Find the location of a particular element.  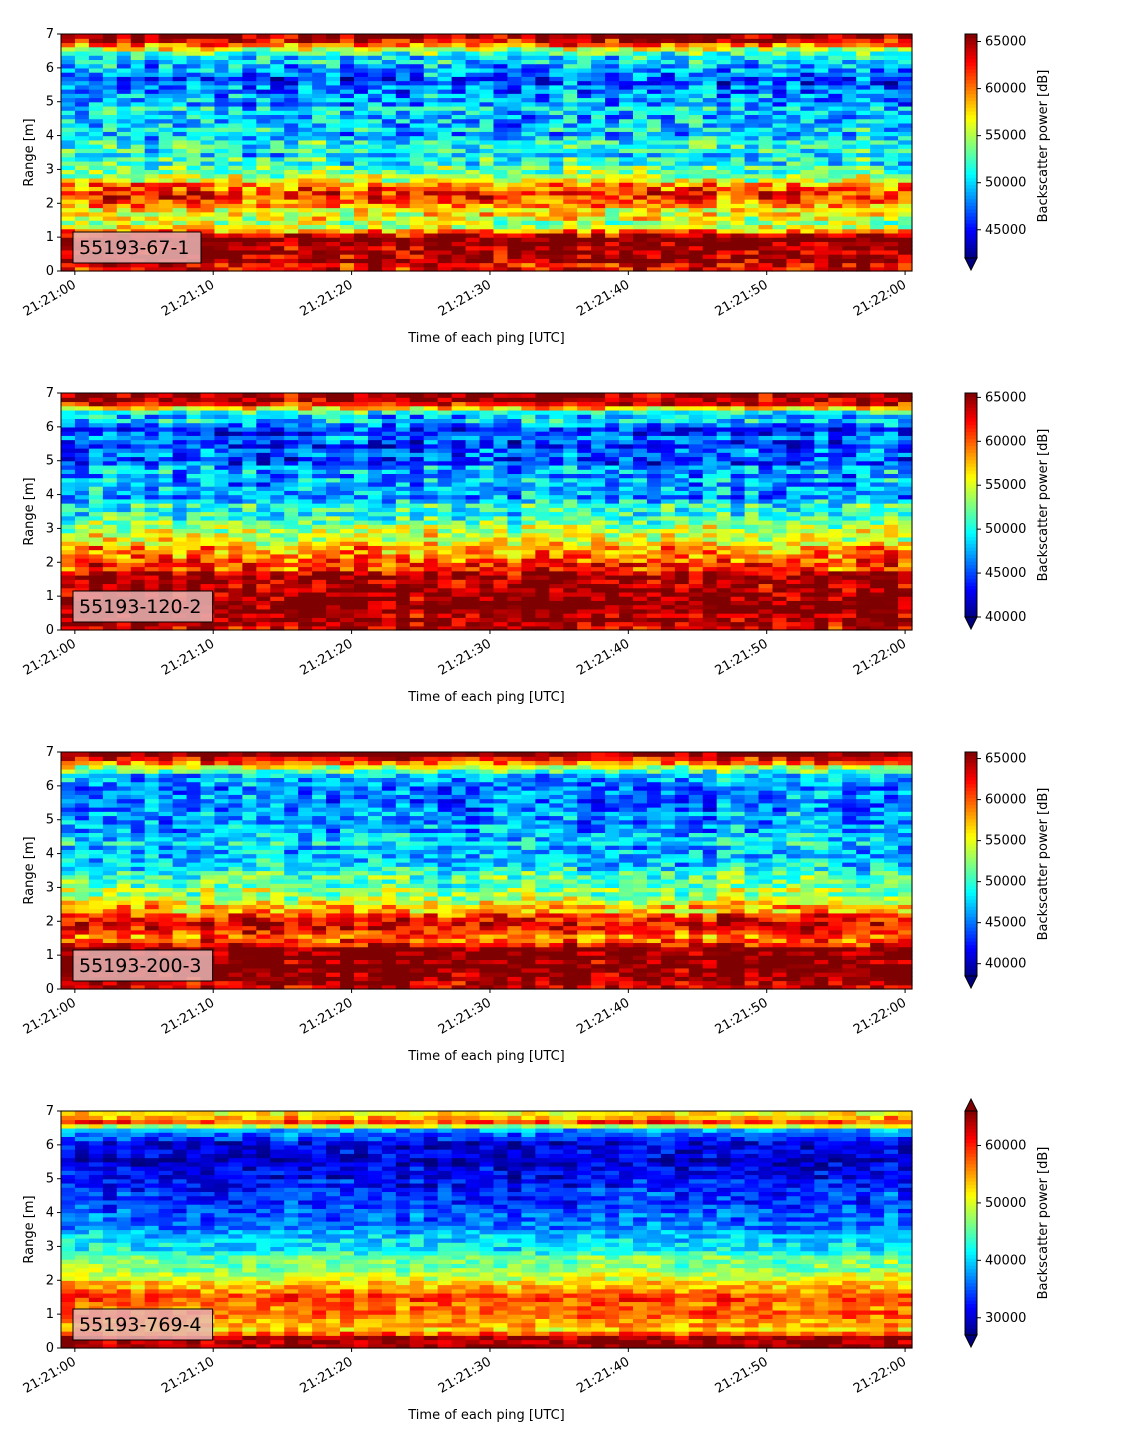

colorbar-tick-label: 45000 is located at coordinates (1005, 230).